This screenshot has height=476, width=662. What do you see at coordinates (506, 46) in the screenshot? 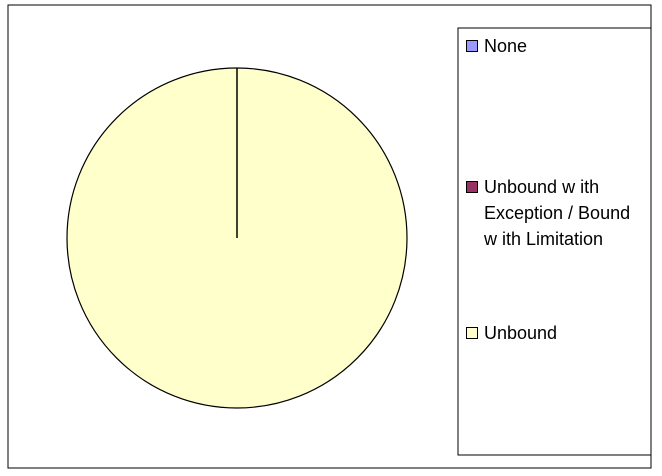
I see `legend-label: None` at bounding box center [506, 46].